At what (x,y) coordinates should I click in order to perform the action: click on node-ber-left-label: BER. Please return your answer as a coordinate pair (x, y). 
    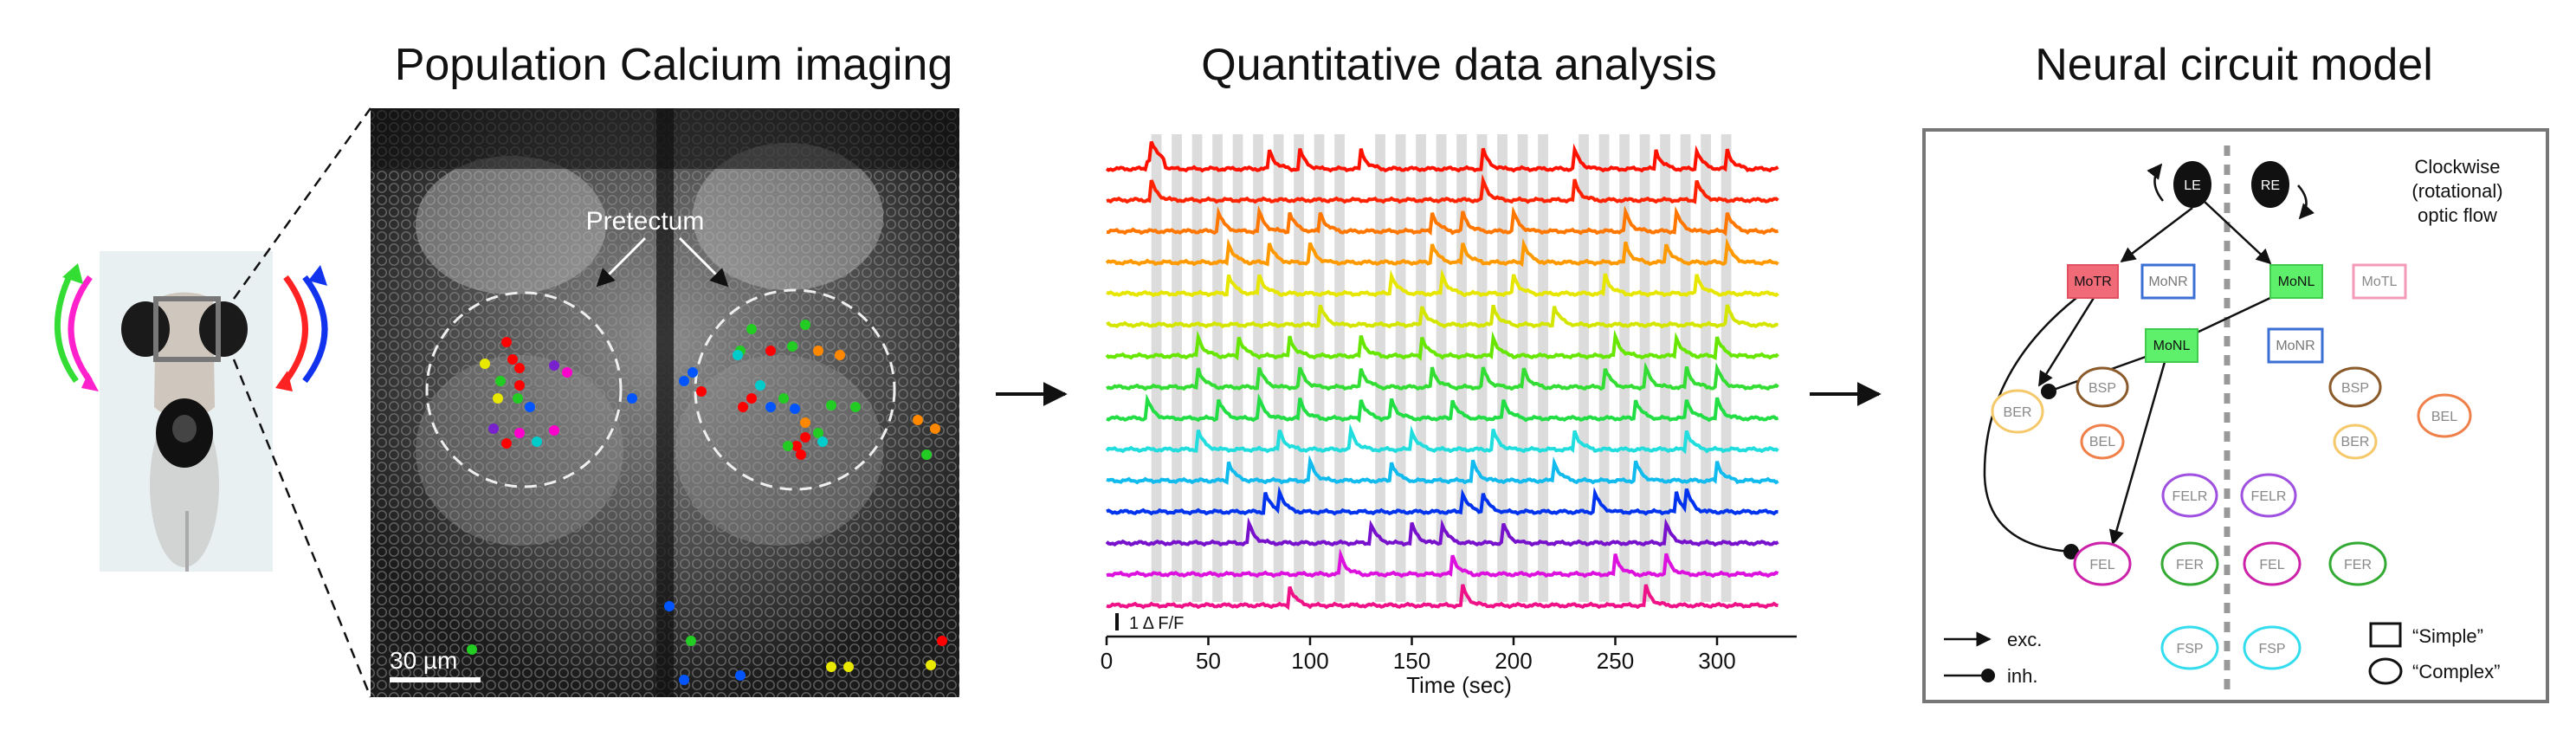
    Looking at the image, I should click on (2018, 412).